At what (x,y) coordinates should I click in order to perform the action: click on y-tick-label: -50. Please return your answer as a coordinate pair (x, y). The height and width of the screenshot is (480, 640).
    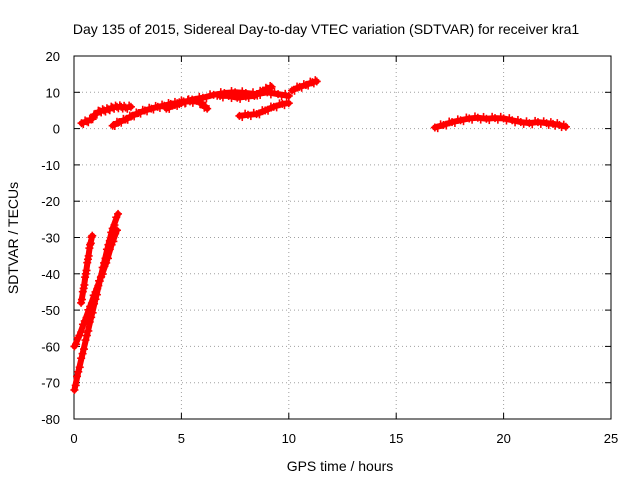
    Looking at the image, I should click on (50, 310).